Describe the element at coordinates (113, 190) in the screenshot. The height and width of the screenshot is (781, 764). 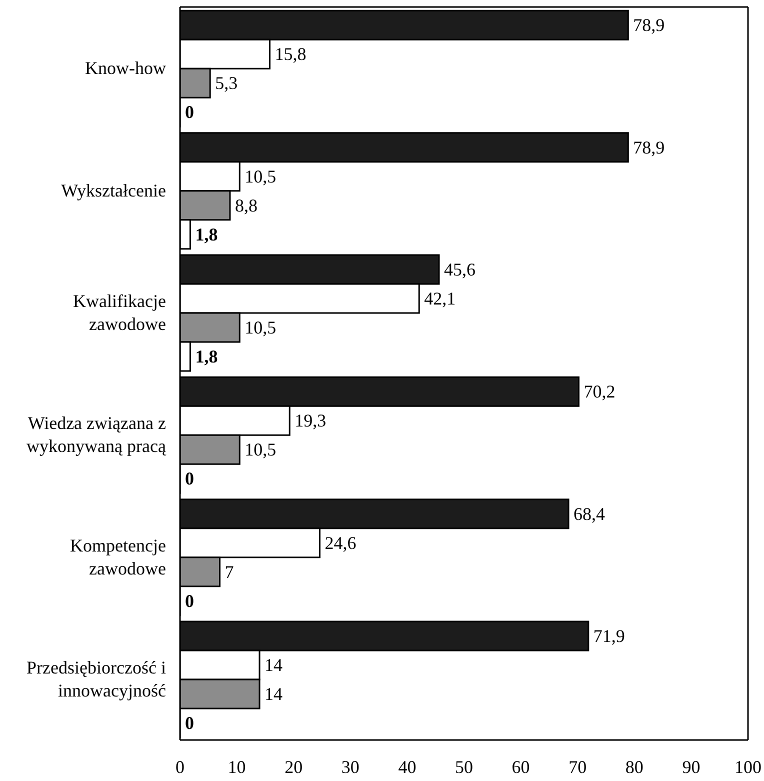
I see `y-tick-label: Wykształcenie` at that location.